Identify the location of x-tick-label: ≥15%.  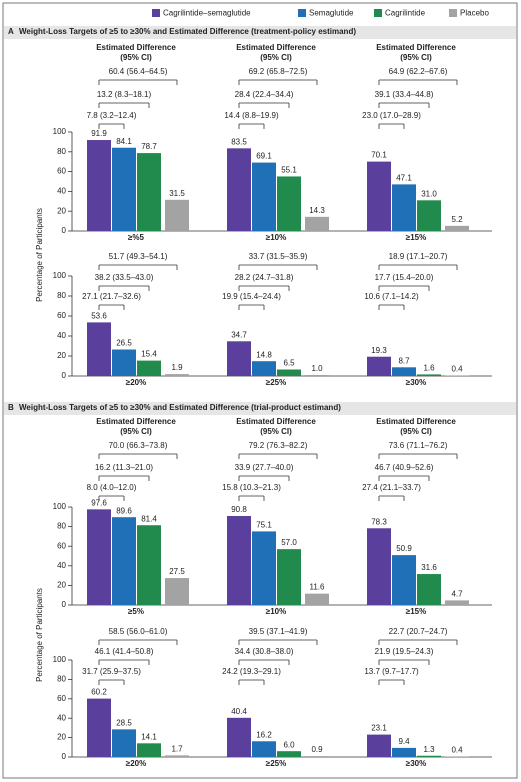
(416, 237).